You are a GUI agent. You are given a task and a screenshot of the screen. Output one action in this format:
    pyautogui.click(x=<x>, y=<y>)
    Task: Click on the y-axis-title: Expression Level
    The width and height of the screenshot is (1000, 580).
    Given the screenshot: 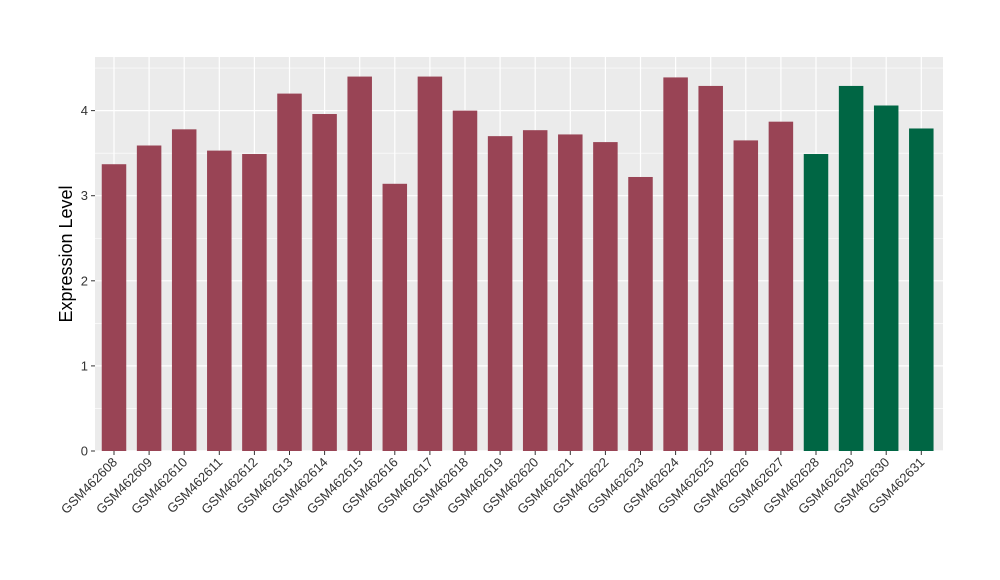 What is the action you would take?
    pyautogui.click(x=66, y=253)
    